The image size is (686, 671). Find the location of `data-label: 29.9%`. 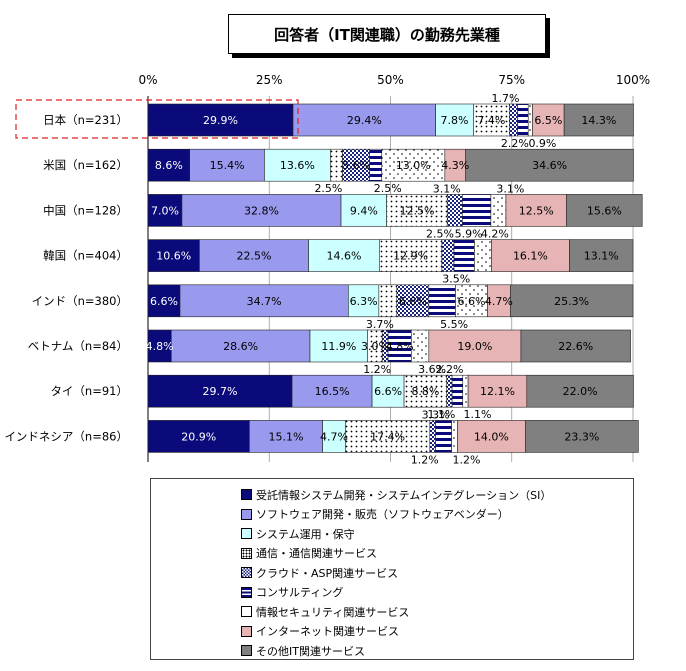

data-label: 29.9% is located at coordinates (220, 120).